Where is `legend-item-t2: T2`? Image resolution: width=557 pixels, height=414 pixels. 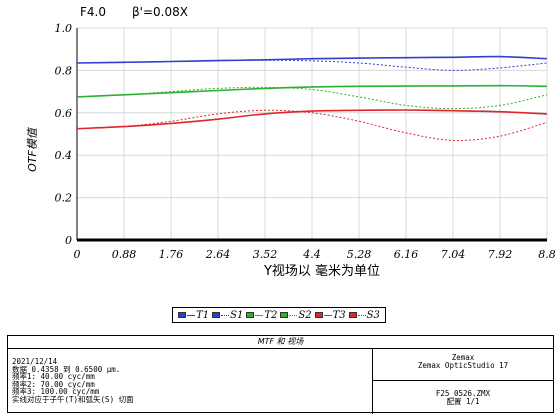 legend-item-t2: T2 is located at coordinates (261, 315).